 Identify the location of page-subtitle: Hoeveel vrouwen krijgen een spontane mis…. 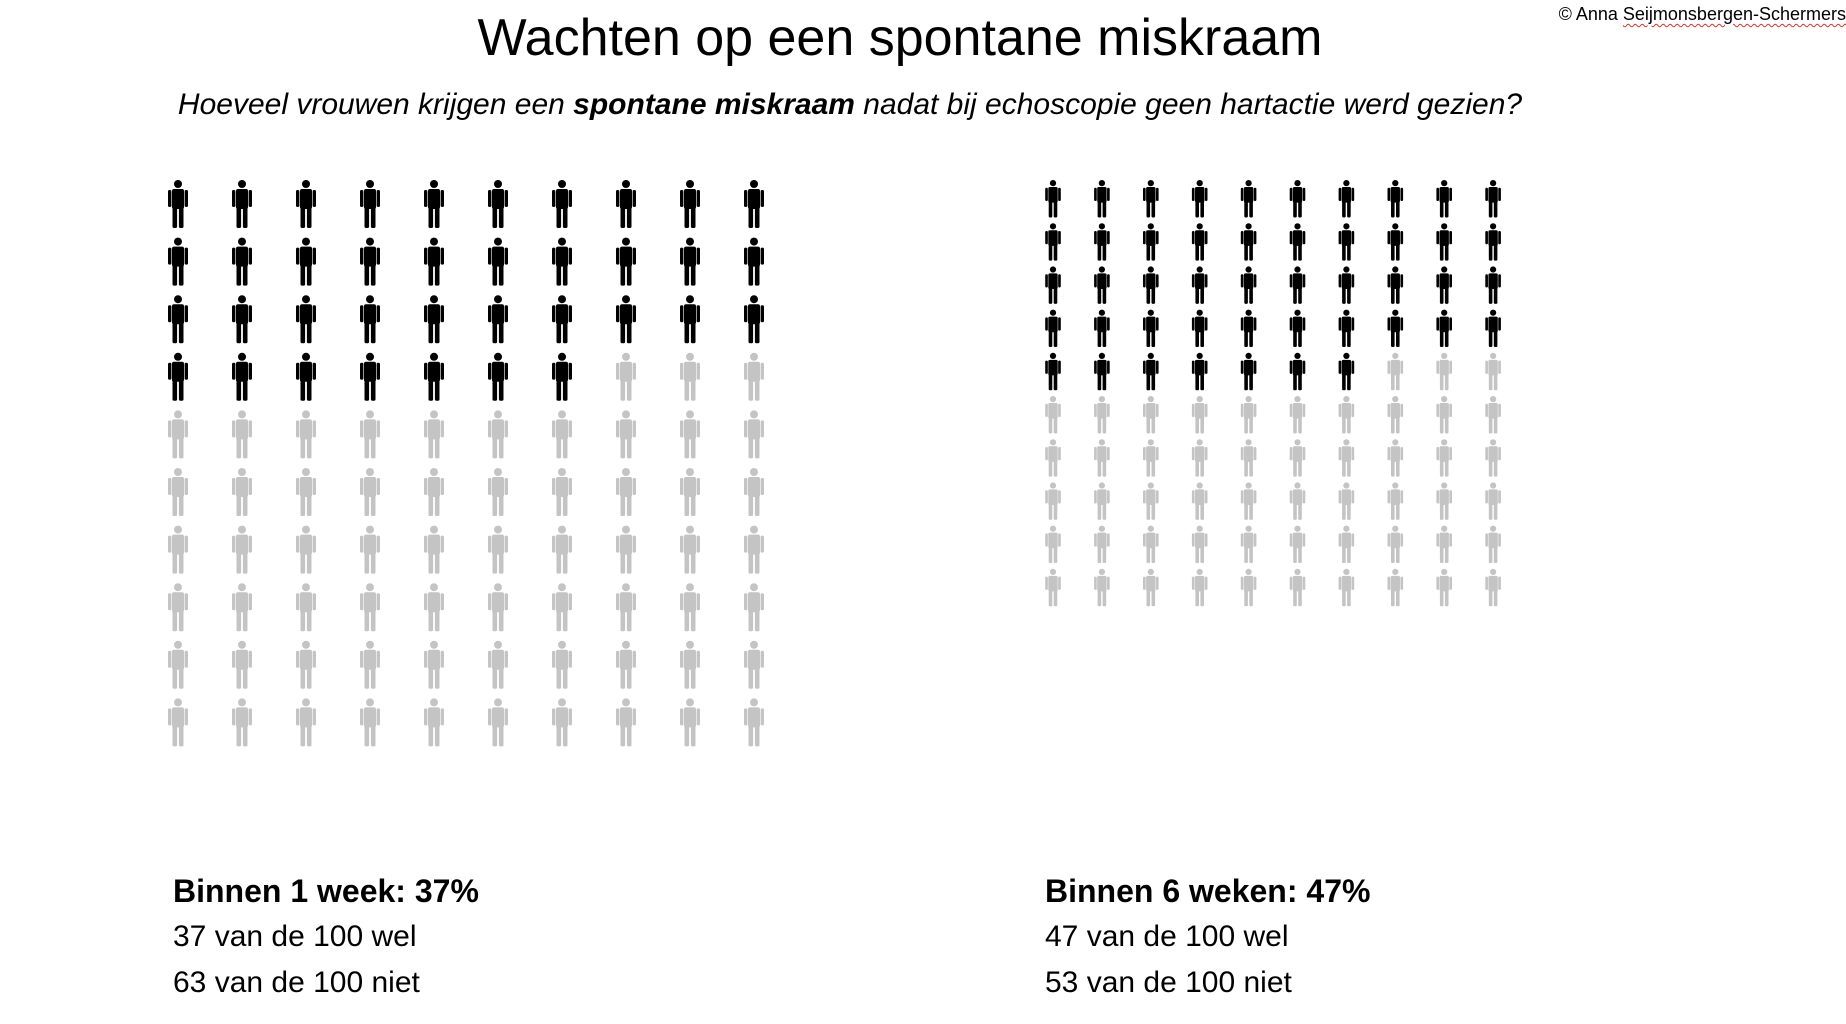
(850, 105).